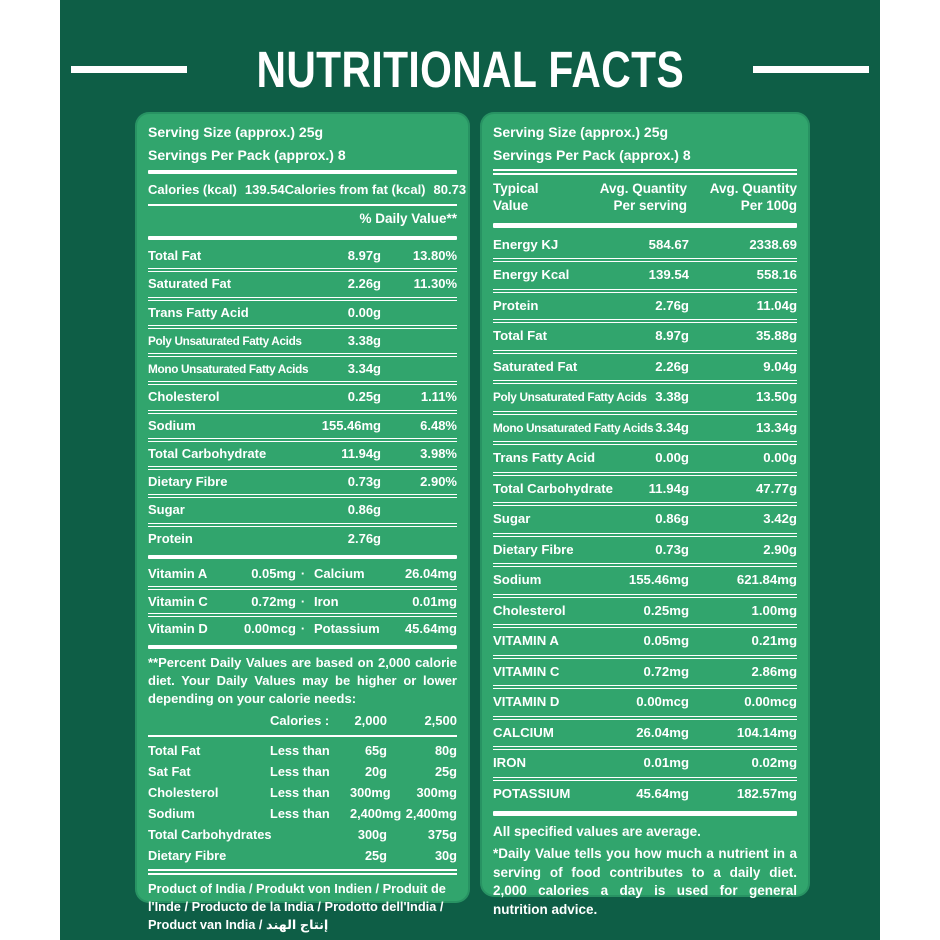 The width and height of the screenshot is (940, 940). What do you see at coordinates (526, 671) in the screenshot?
I see `nutrient-label: VITAMIN C` at bounding box center [526, 671].